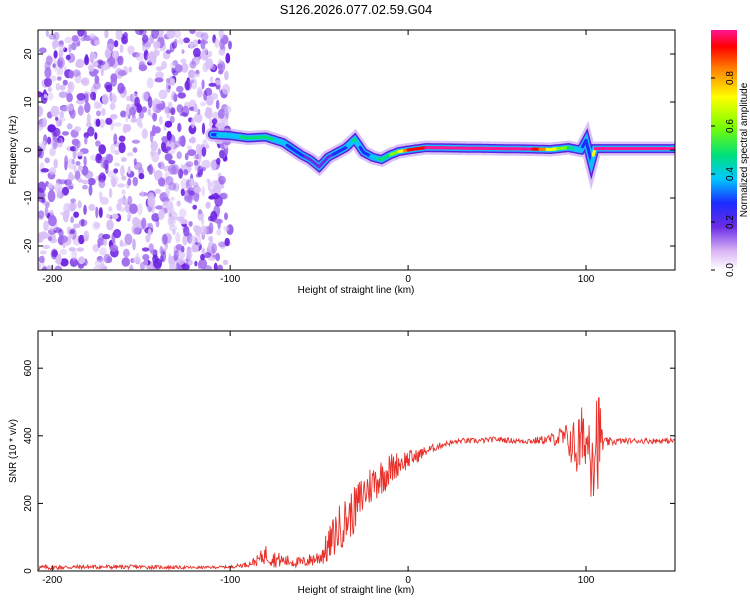 Image resolution: width=750 pixels, height=600 pixels. I want to click on y-tick-label: 200, so click(28, 503).